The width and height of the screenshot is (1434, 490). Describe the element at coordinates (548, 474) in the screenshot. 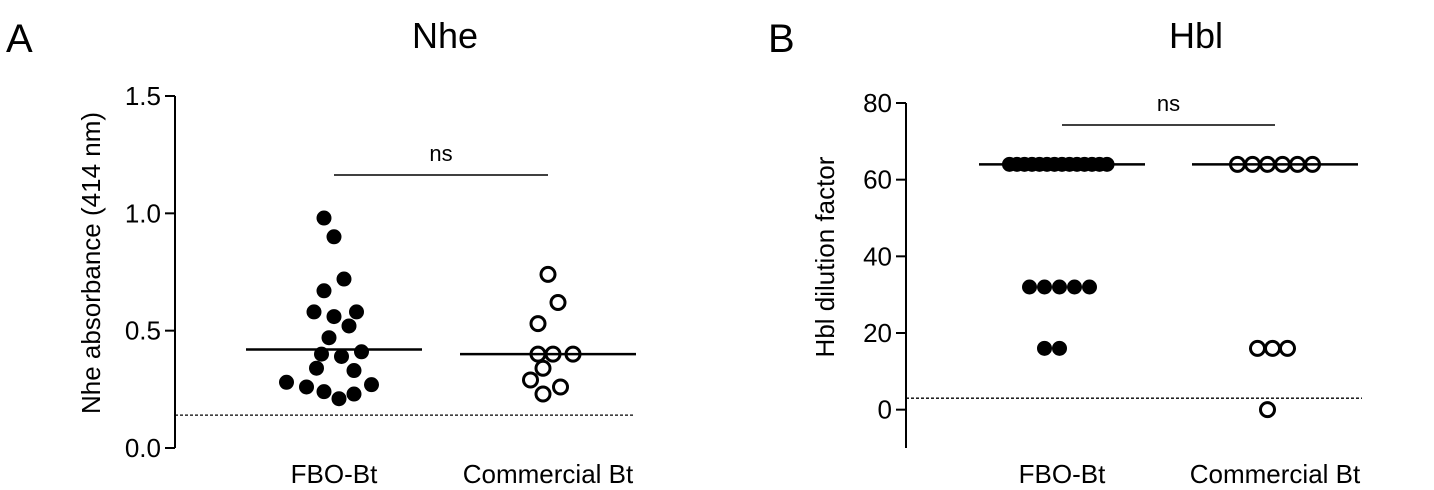

I see `panel-a-x-category-label: Commercial Bt` at that location.